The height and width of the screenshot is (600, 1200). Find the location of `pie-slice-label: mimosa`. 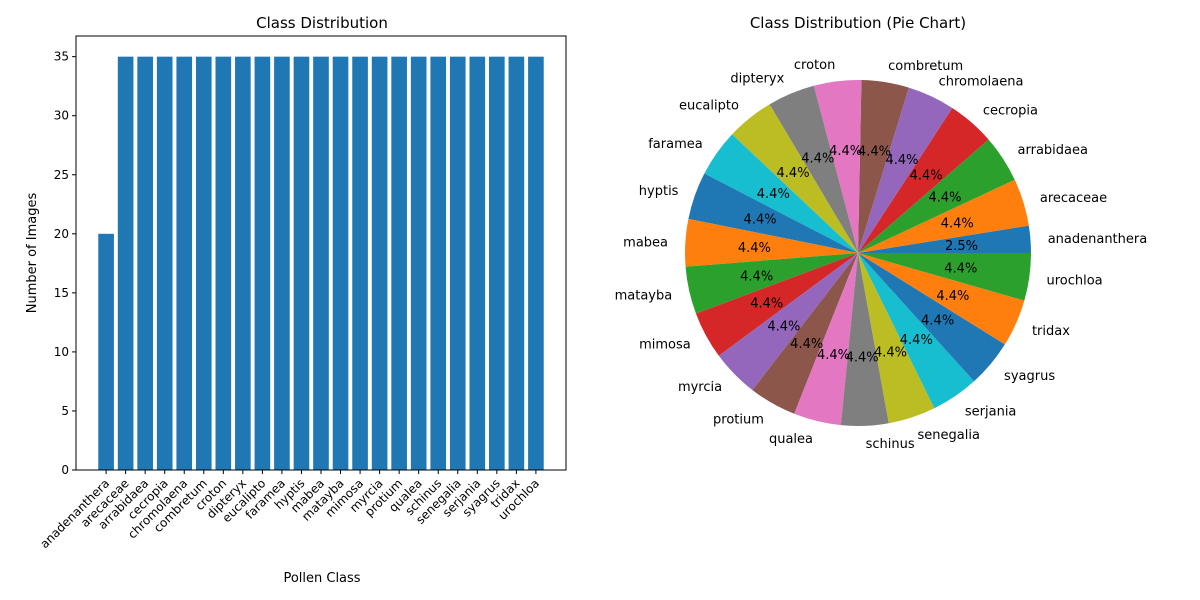

pie-slice-label: mimosa is located at coordinates (665, 345).